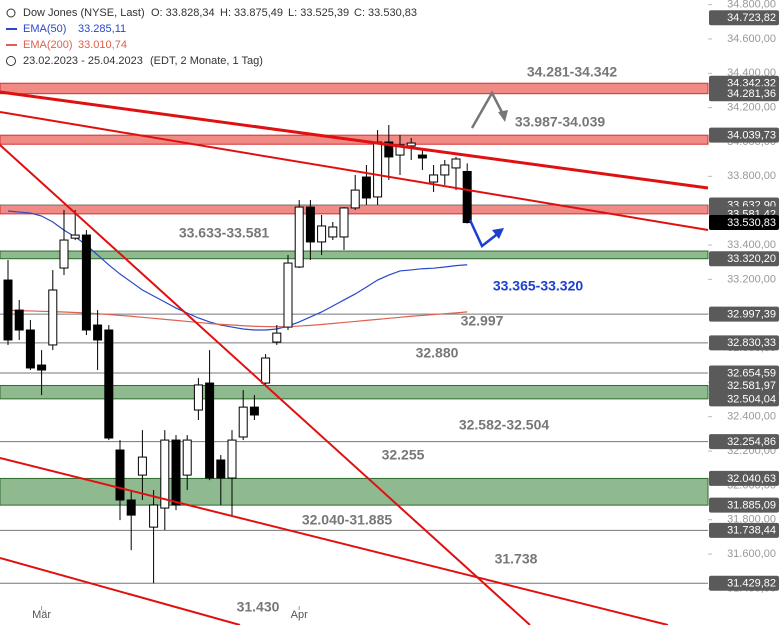 Image resolution: width=780 pixels, height=625 pixels. I want to click on legend-title: Dow Jones (NYSE, Last), so click(84, 13).